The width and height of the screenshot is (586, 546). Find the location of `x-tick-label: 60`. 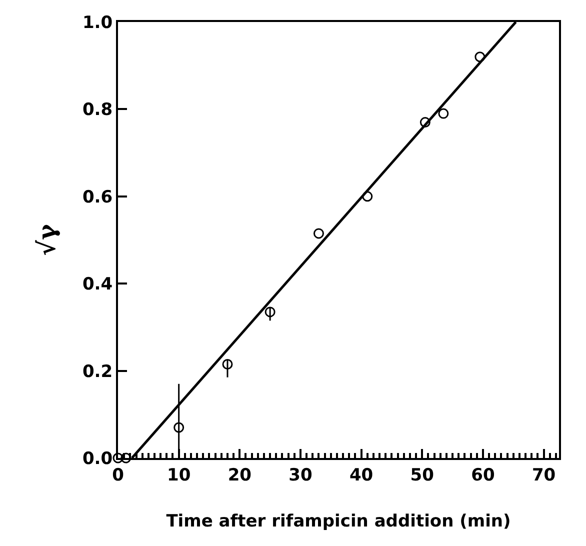

x-tick-label: 60 is located at coordinates (483, 475).